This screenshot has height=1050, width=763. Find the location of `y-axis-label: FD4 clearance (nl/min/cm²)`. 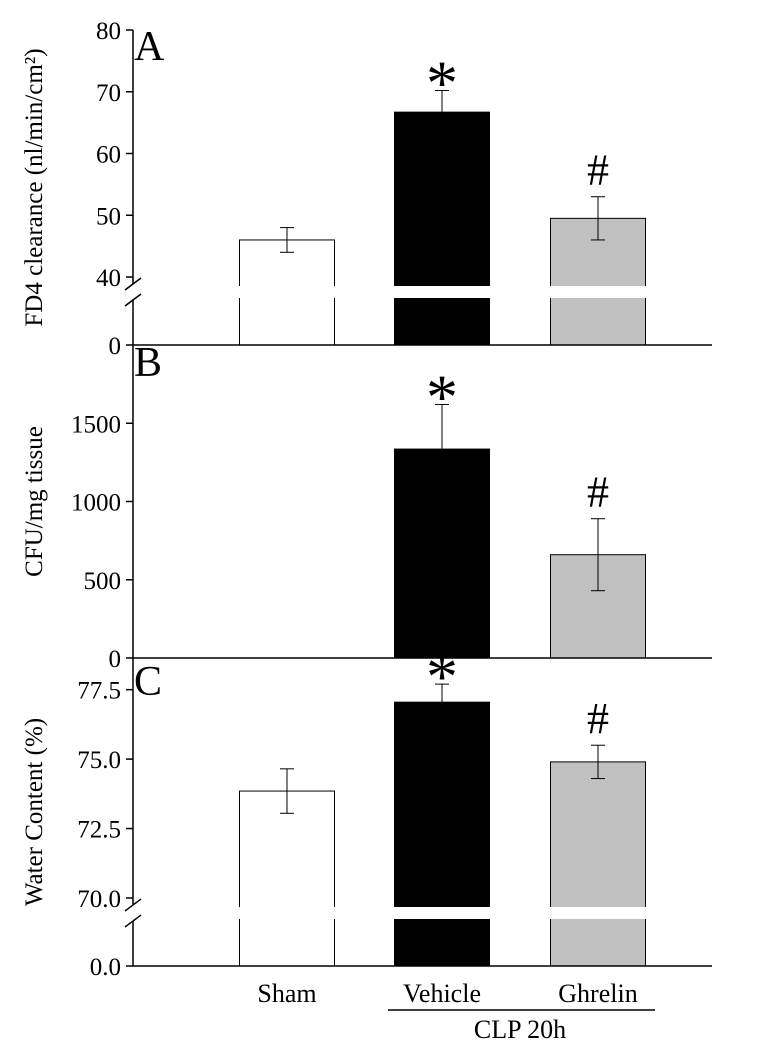

y-axis-label: FD4 clearance (nl/min/cm²) is located at coordinates (34, 187).